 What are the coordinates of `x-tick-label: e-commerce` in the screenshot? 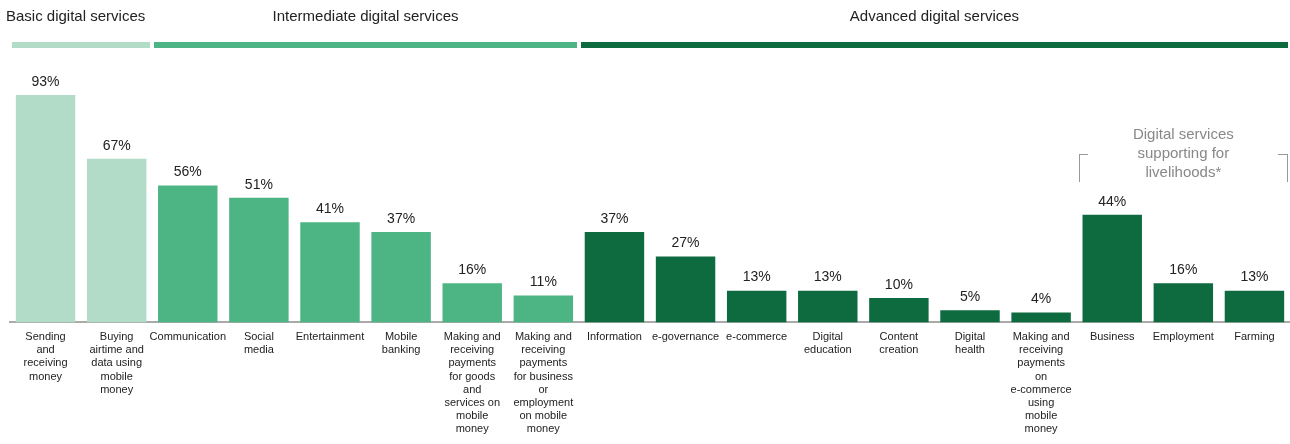 It's located at (757, 336).